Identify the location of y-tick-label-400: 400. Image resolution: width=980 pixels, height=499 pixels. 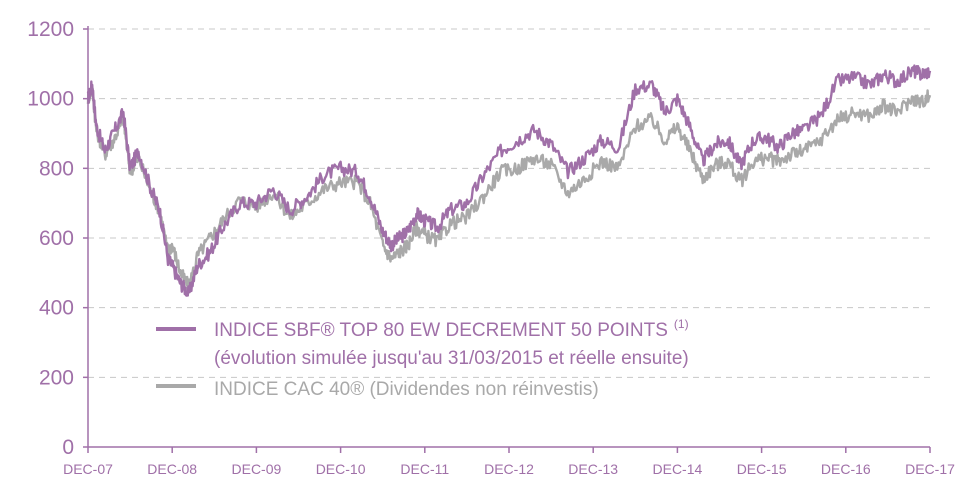
(56, 308).